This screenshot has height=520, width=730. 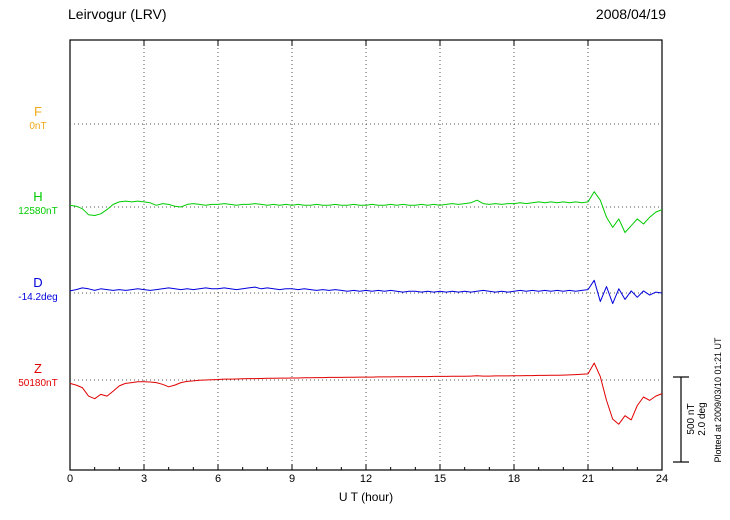 What do you see at coordinates (38, 196) in the screenshot?
I see `trace-letter-h: H` at bounding box center [38, 196].